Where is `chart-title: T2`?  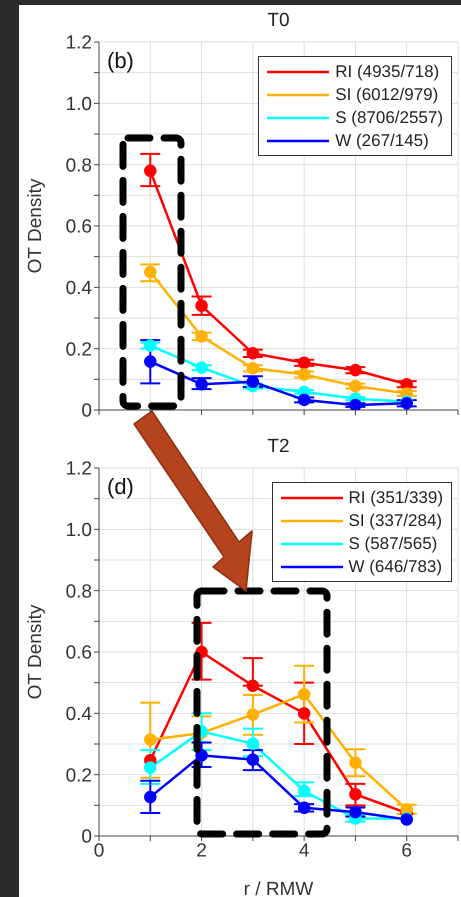 chart-title: T2 is located at coordinates (278, 447).